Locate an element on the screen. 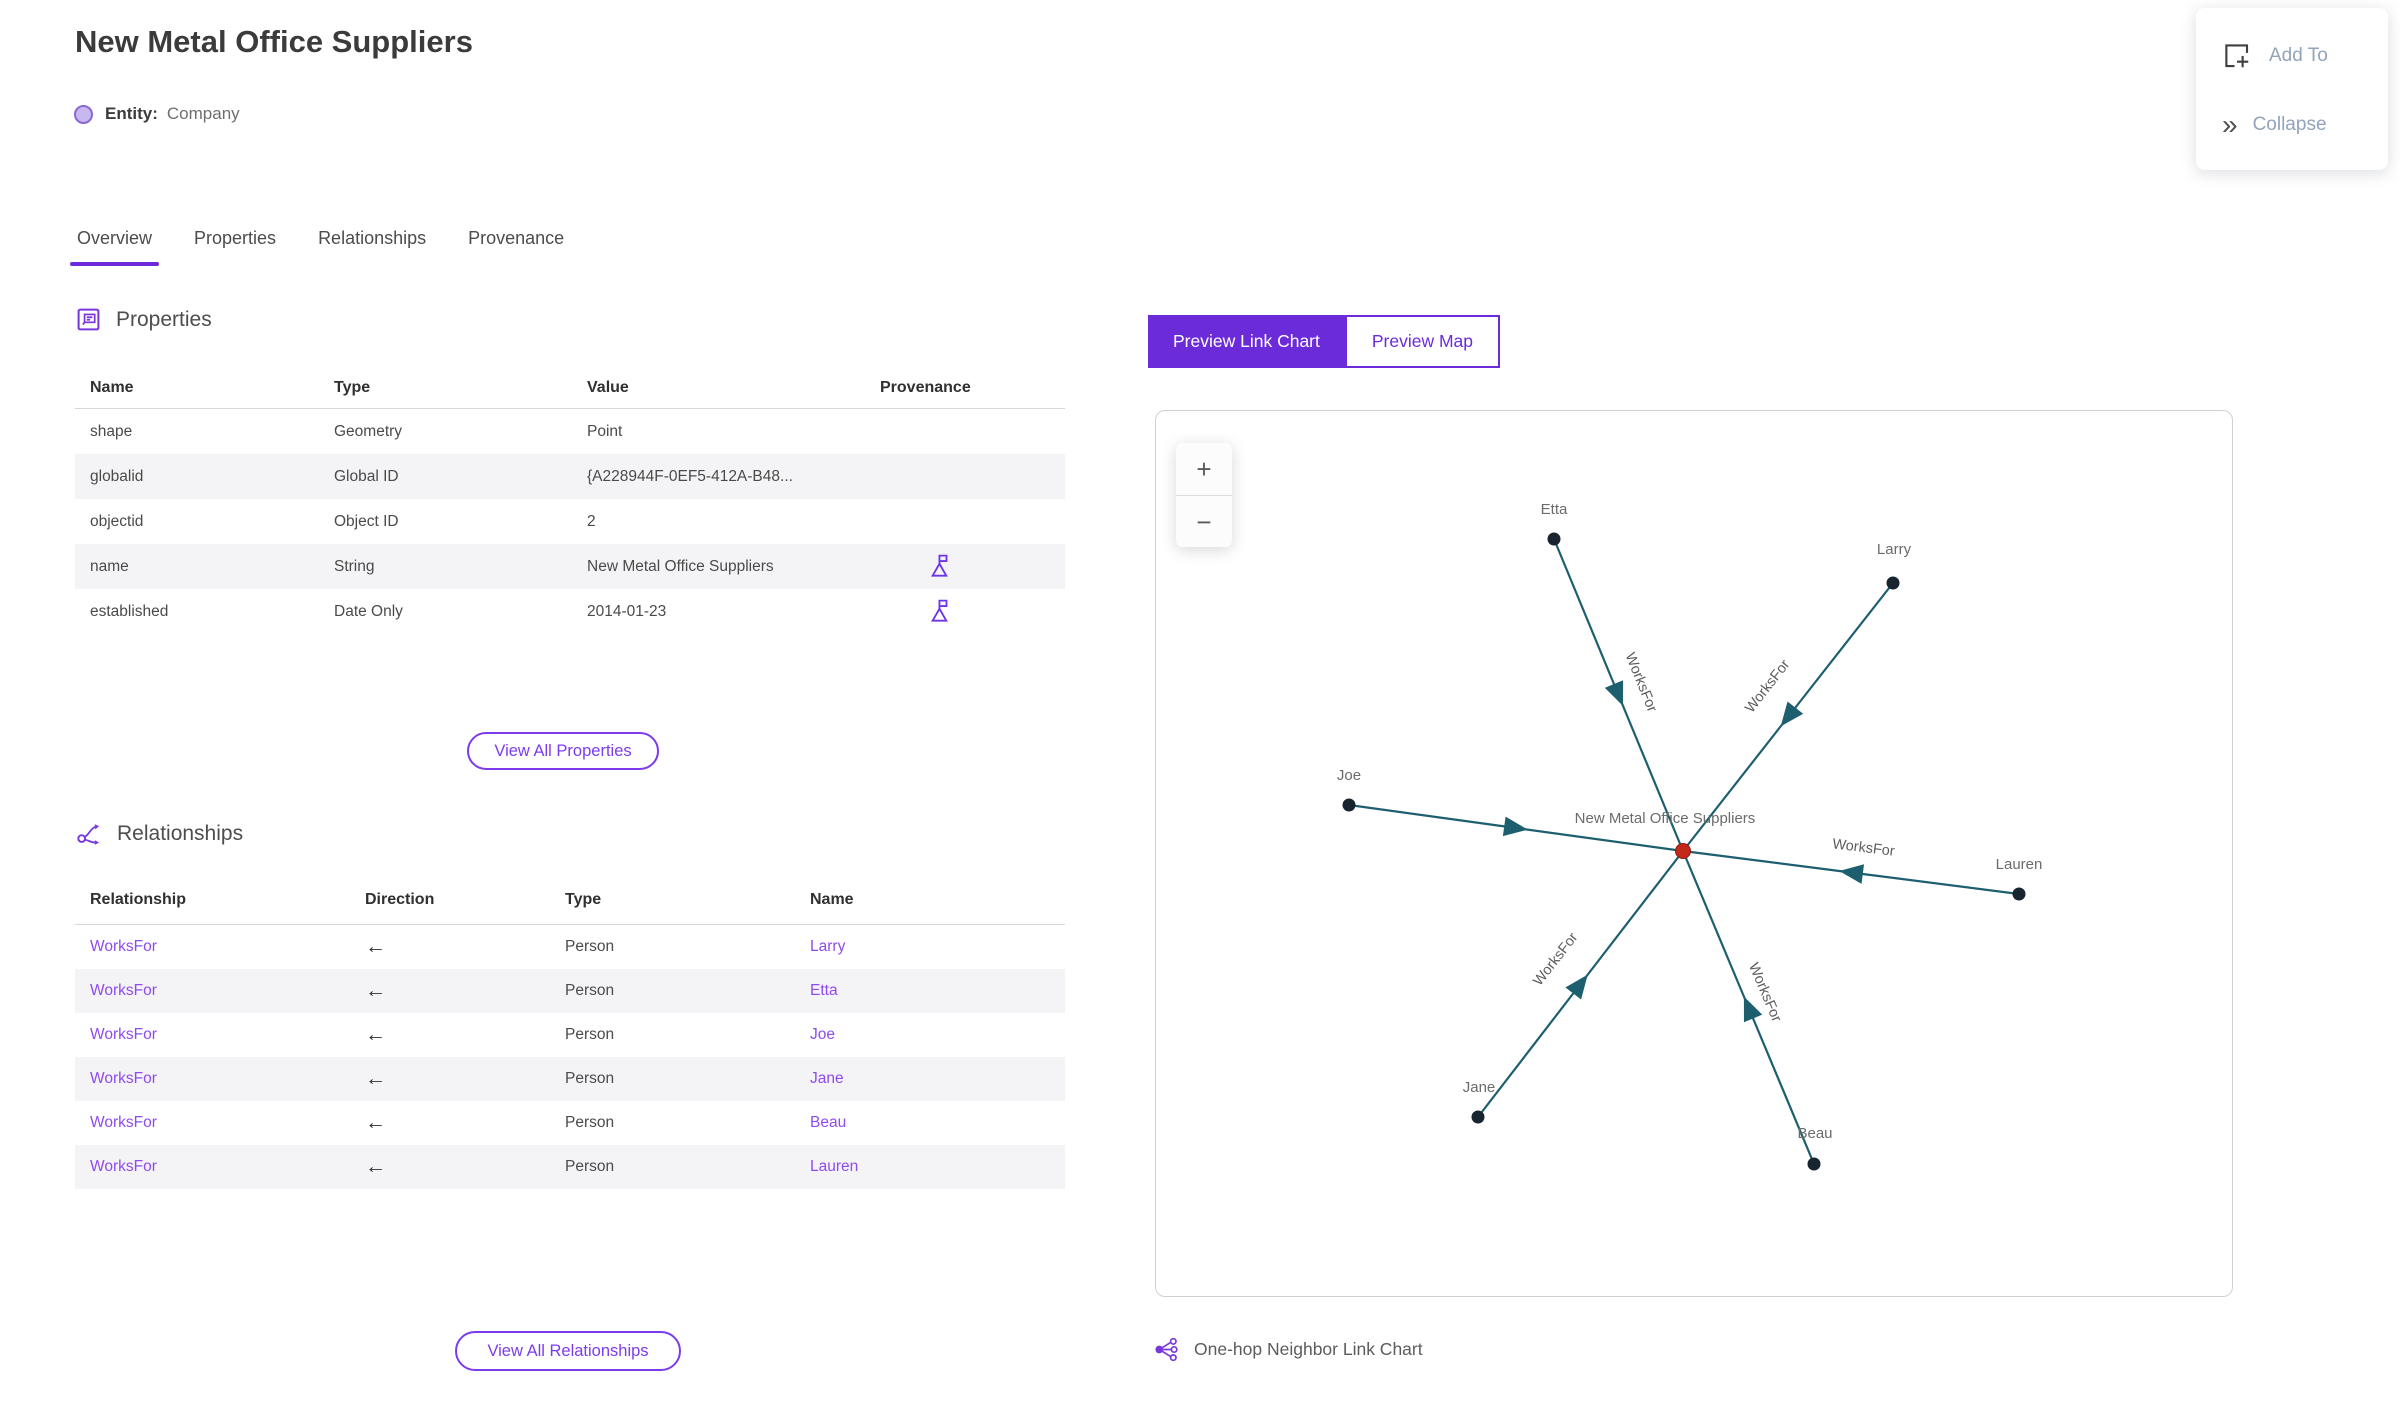 The width and height of the screenshot is (2400, 1409). property-name: established is located at coordinates (129, 611).